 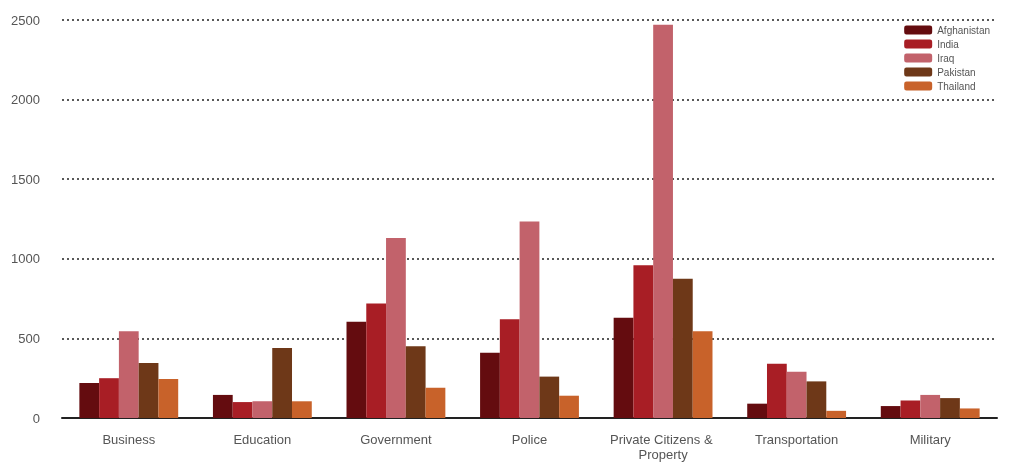 What do you see at coordinates (529, 439) in the screenshot?
I see `x-tick-label: Police` at bounding box center [529, 439].